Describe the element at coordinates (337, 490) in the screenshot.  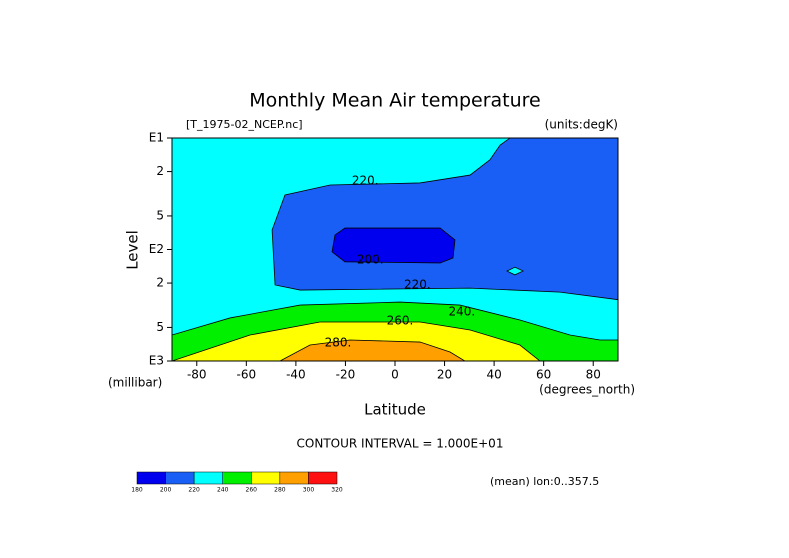
I see `colorbar-label: 320` at that location.